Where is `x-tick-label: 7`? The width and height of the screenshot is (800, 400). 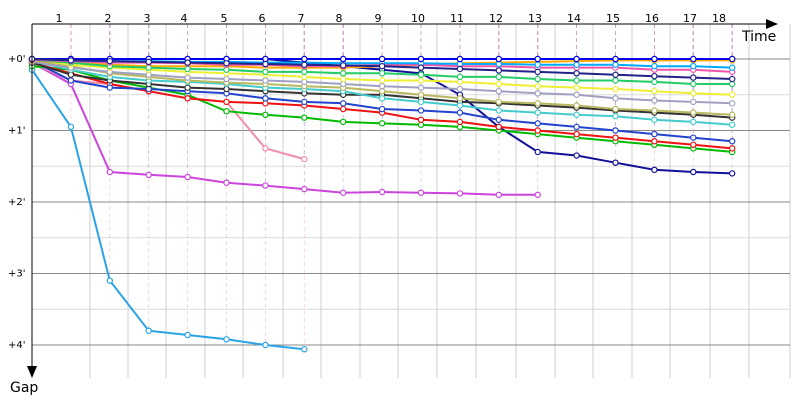 x-tick-label: 7 is located at coordinates (301, 18).